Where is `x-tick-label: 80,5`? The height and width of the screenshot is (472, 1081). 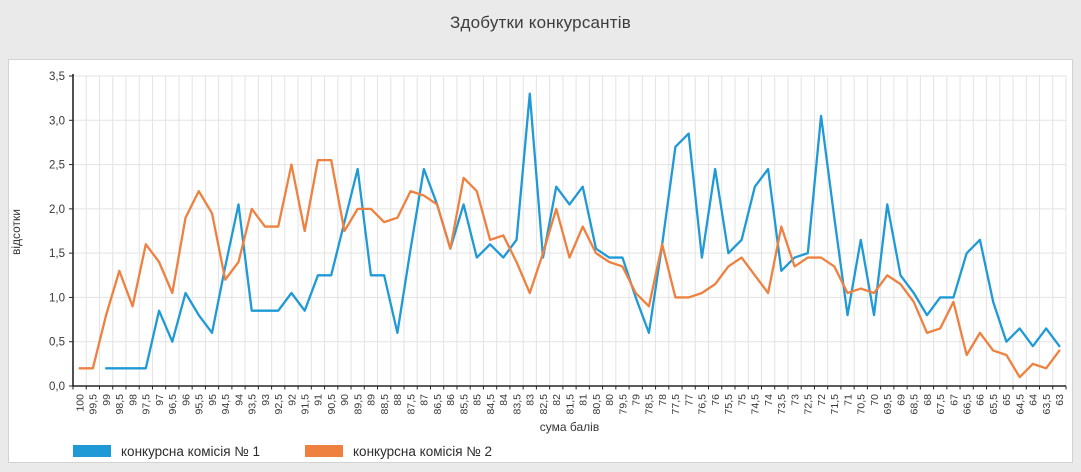
x-tick-label: 80,5 is located at coordinates (597, 404).